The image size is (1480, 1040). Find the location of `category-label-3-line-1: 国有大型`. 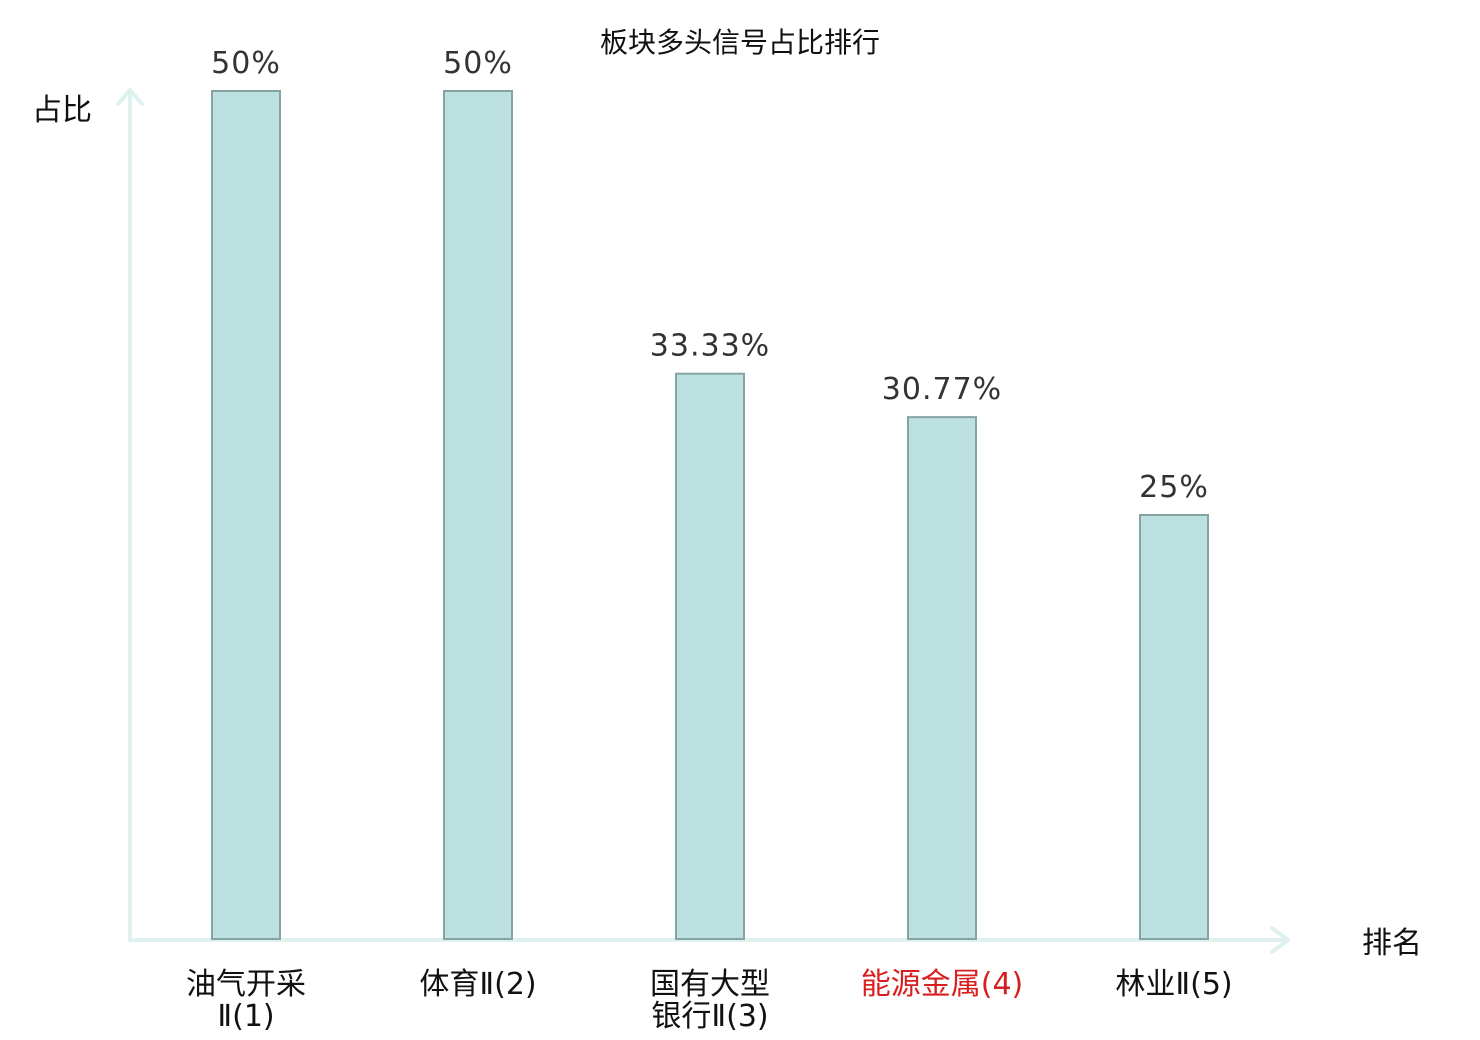

category-label-3-line-1: 国有大型 is located at coordinates (710, 984).